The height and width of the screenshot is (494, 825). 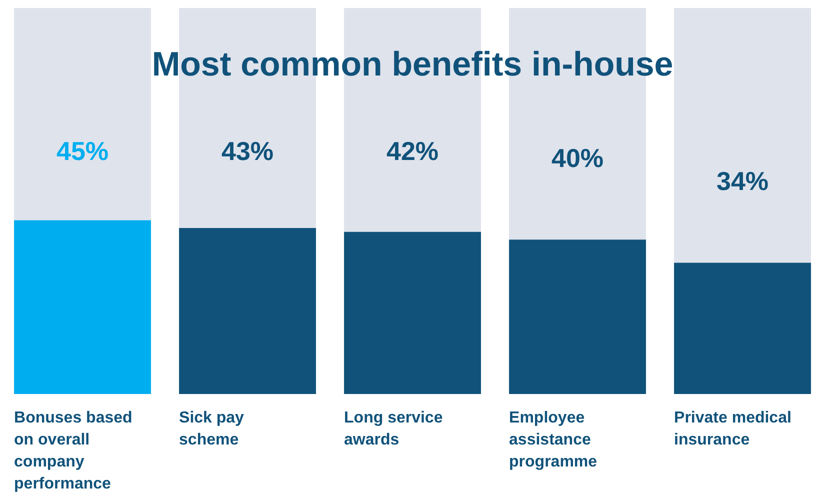 What do you see at coordinates (412, 151) in the screenshot?
I see `data-label: 42%` at bounding box center [412, 151].